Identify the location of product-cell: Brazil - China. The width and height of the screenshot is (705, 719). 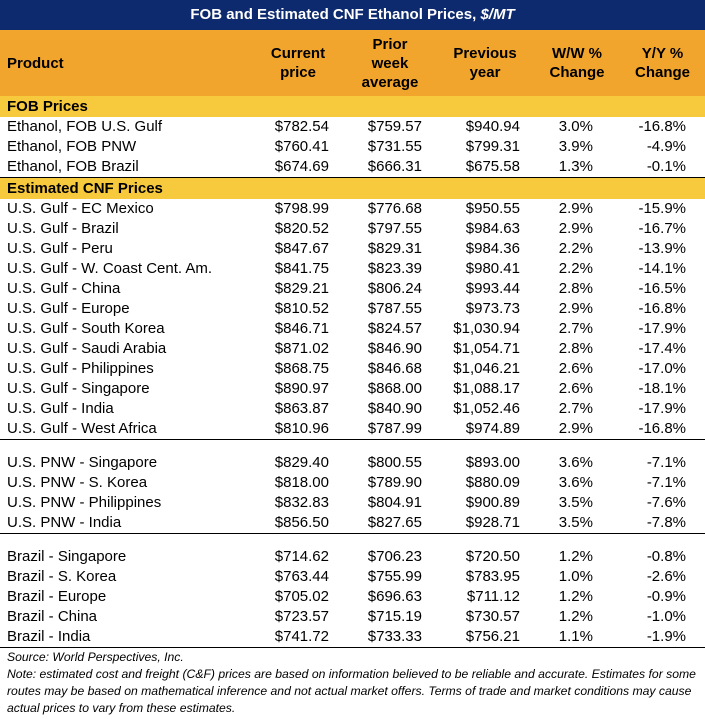
(52, 616).